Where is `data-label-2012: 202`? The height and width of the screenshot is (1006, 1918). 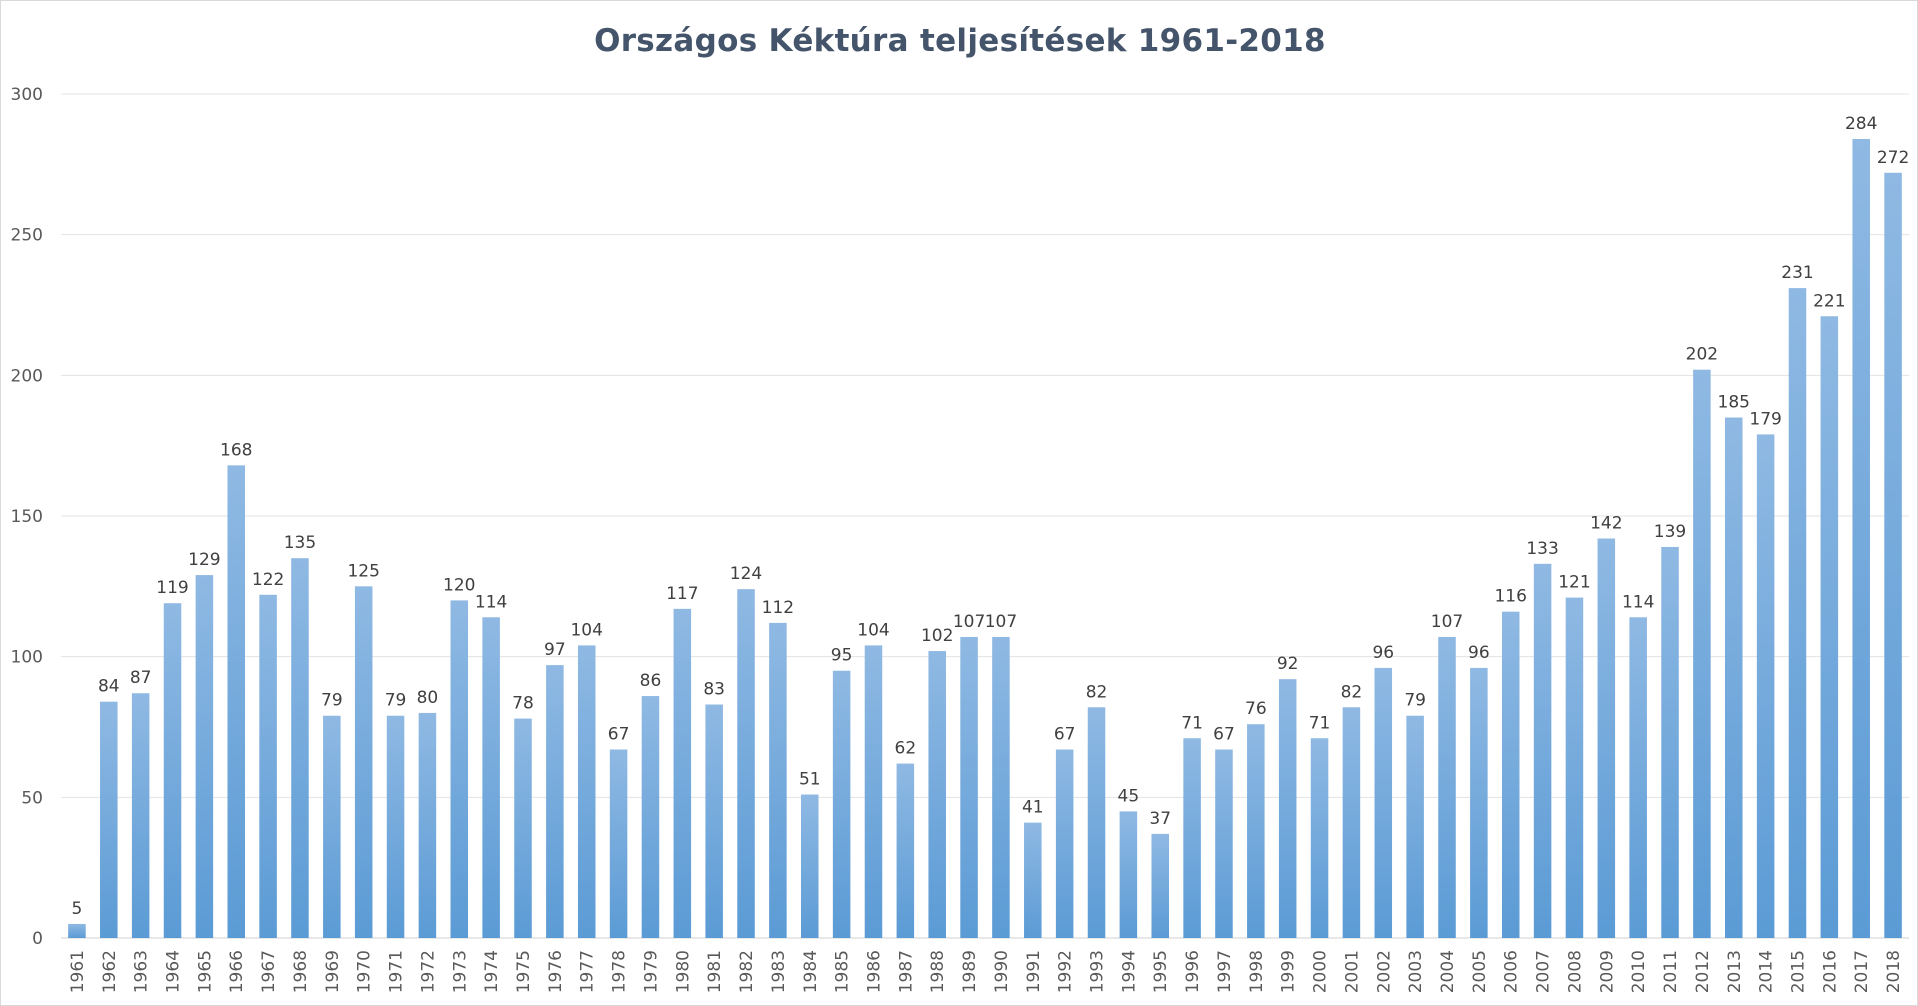
data-label-2012: 202 is located at coordinates (1702, 355).